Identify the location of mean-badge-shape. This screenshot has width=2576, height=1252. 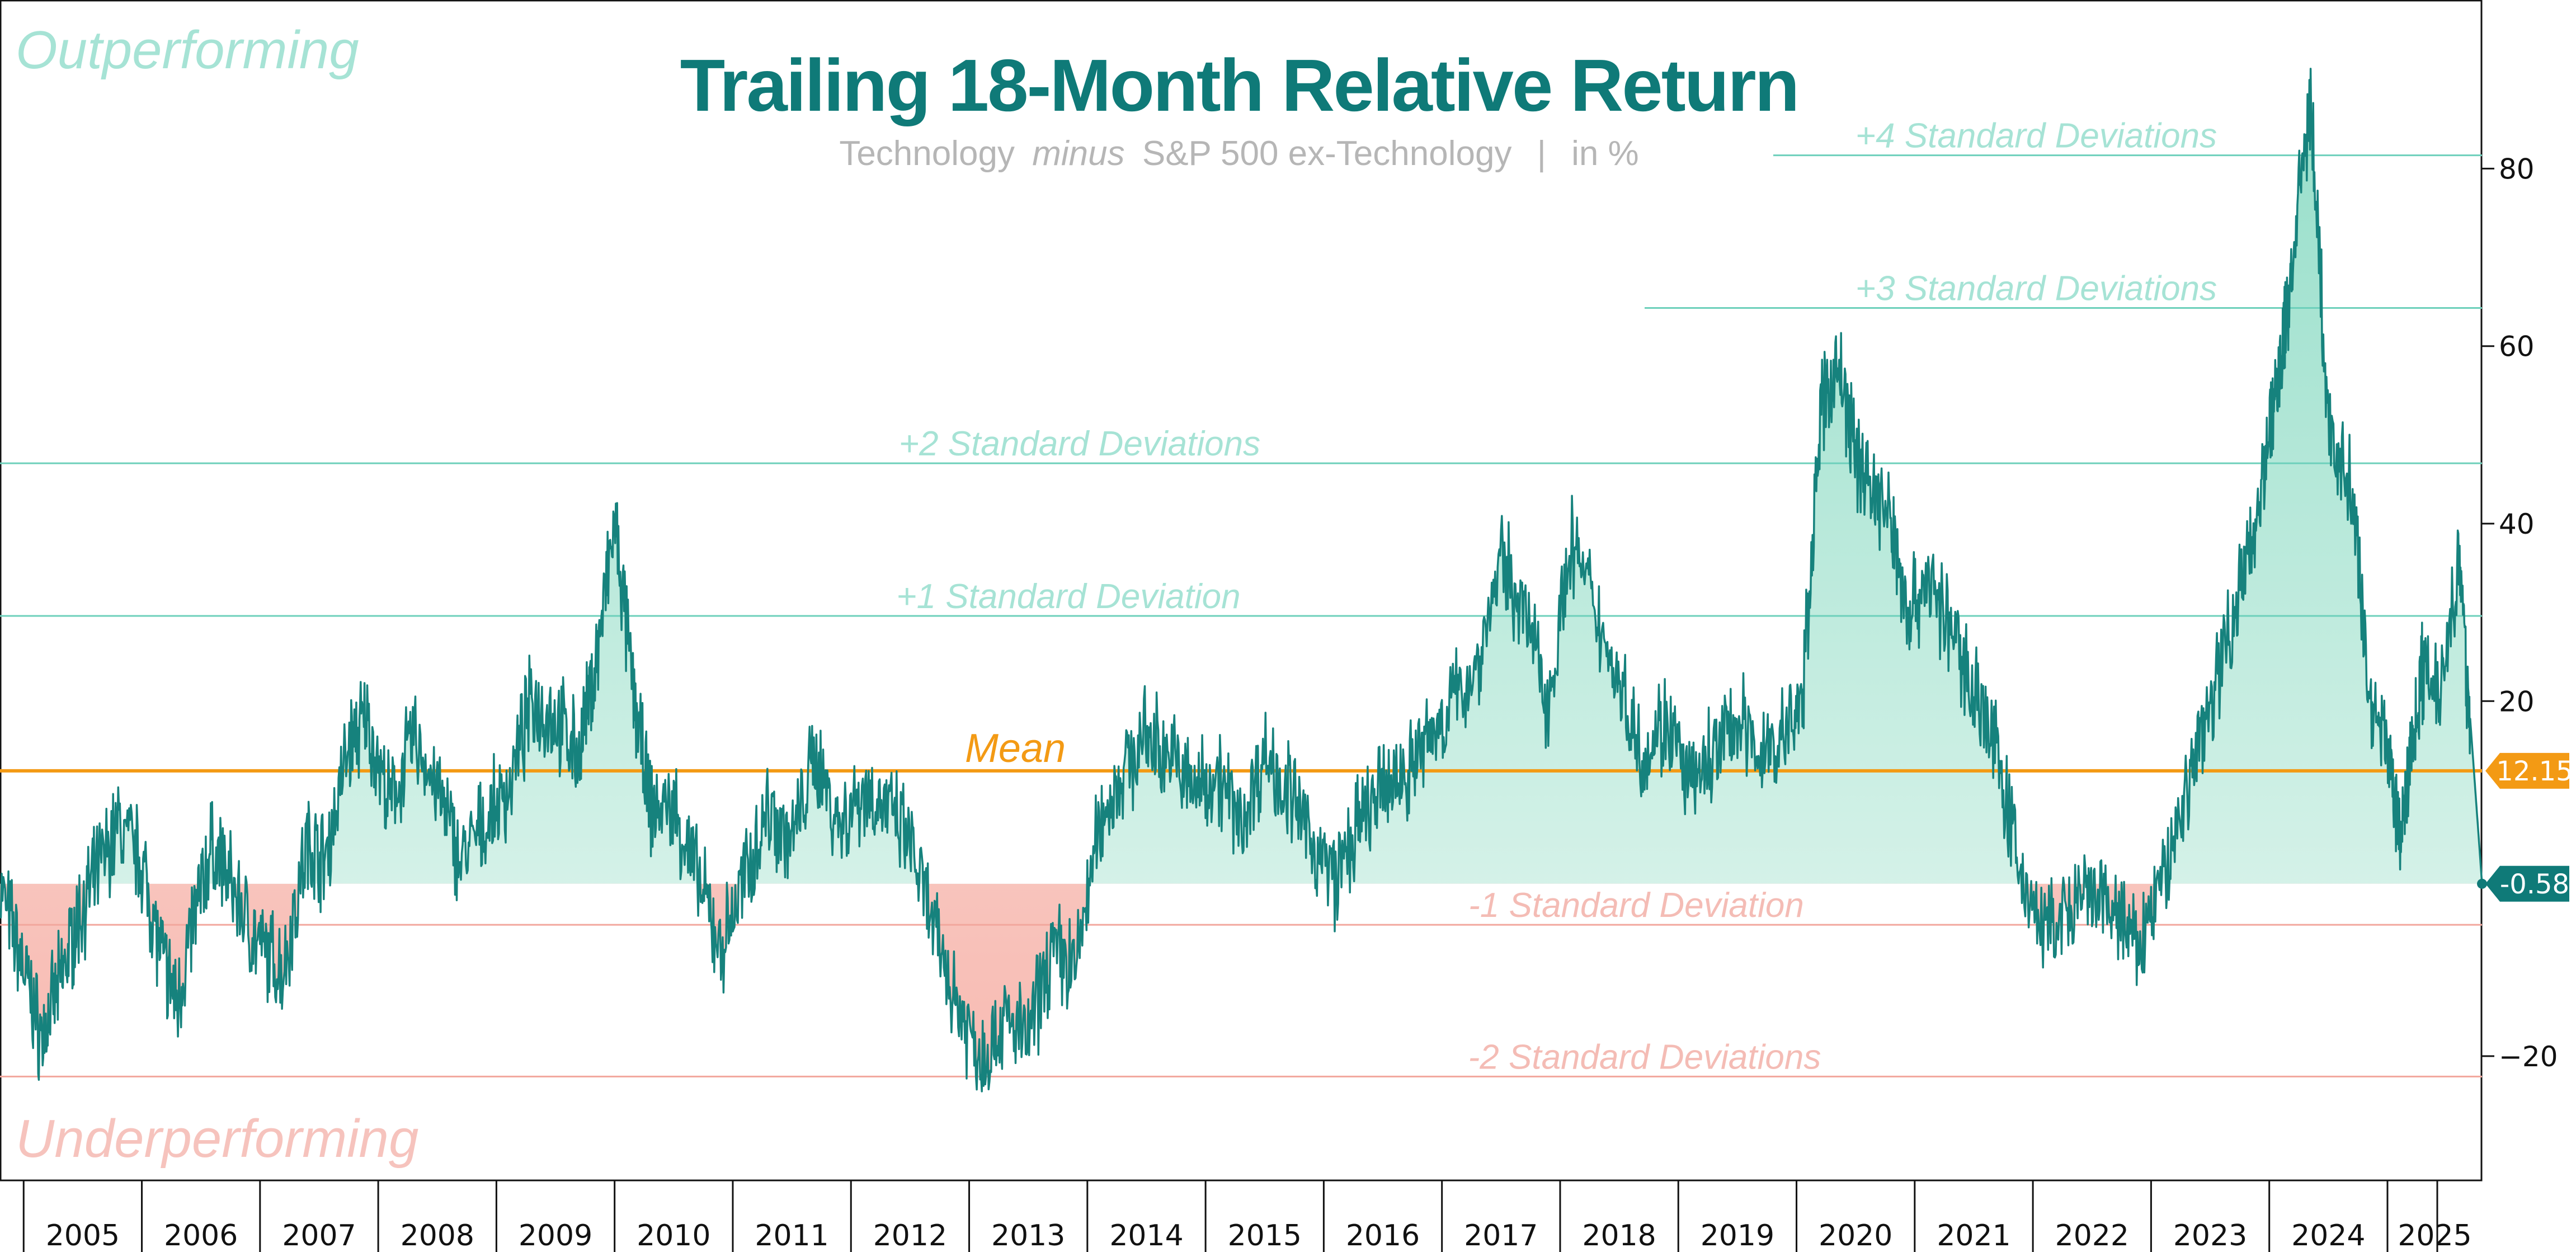
(2527, 770).